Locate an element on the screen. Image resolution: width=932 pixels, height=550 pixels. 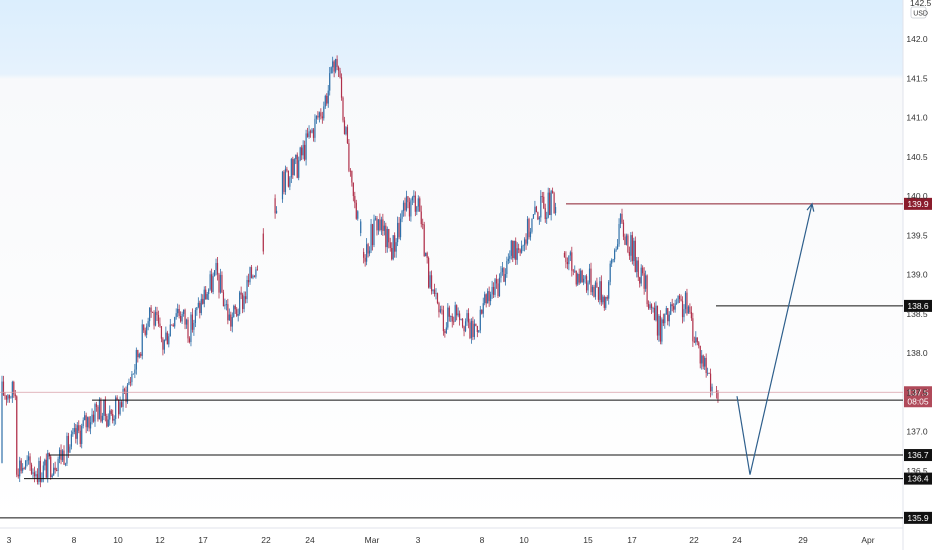
projection-line is located at coordinates (774, 339).